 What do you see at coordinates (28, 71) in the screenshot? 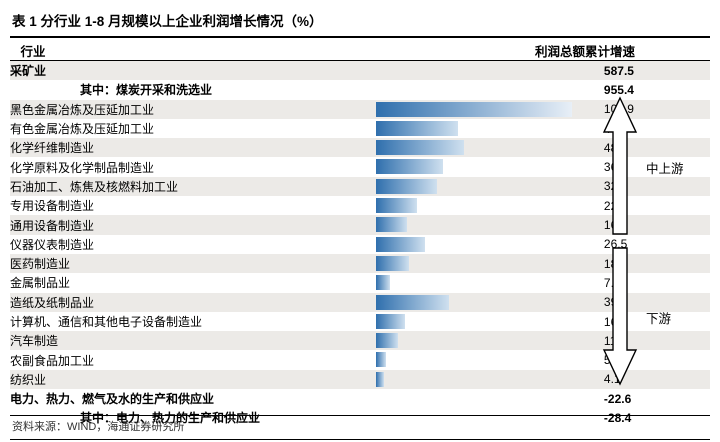
I see `row-industry-label: 采矿业` at bounding box center [28, 71].